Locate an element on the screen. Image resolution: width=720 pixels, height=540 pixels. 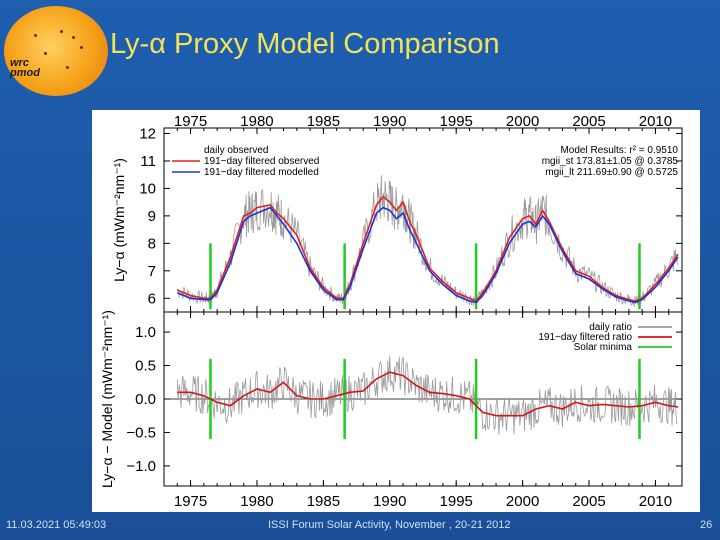
legend-label: Solar minima is located at coordinates (603, 347).